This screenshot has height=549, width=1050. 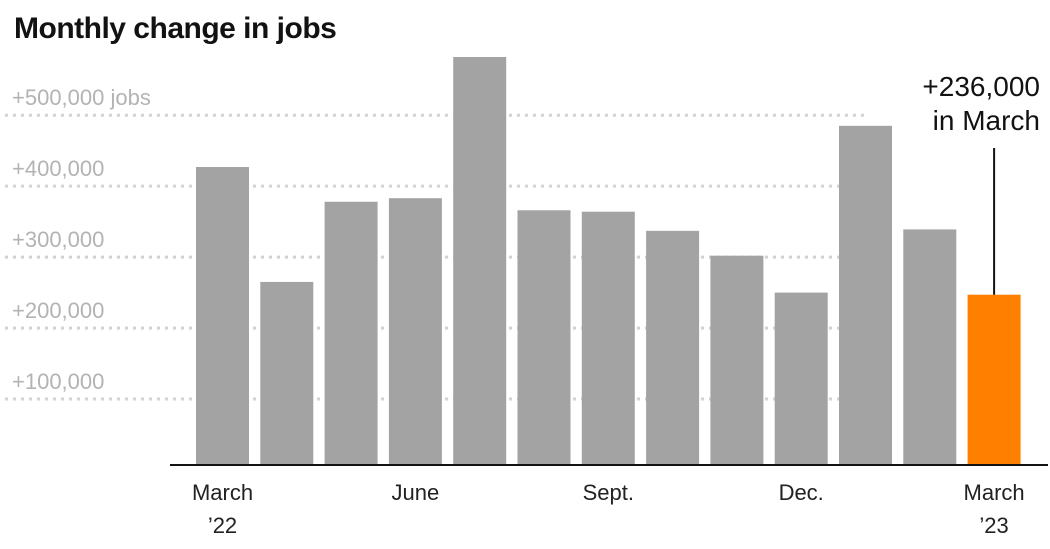 I want to click on x-tick-label: Dec., so click(x=801, y=492).